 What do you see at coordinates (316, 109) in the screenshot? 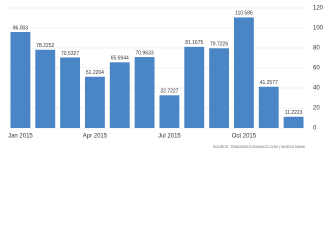
I see `y-tick-label: 20` at bounding box center [316, 109].